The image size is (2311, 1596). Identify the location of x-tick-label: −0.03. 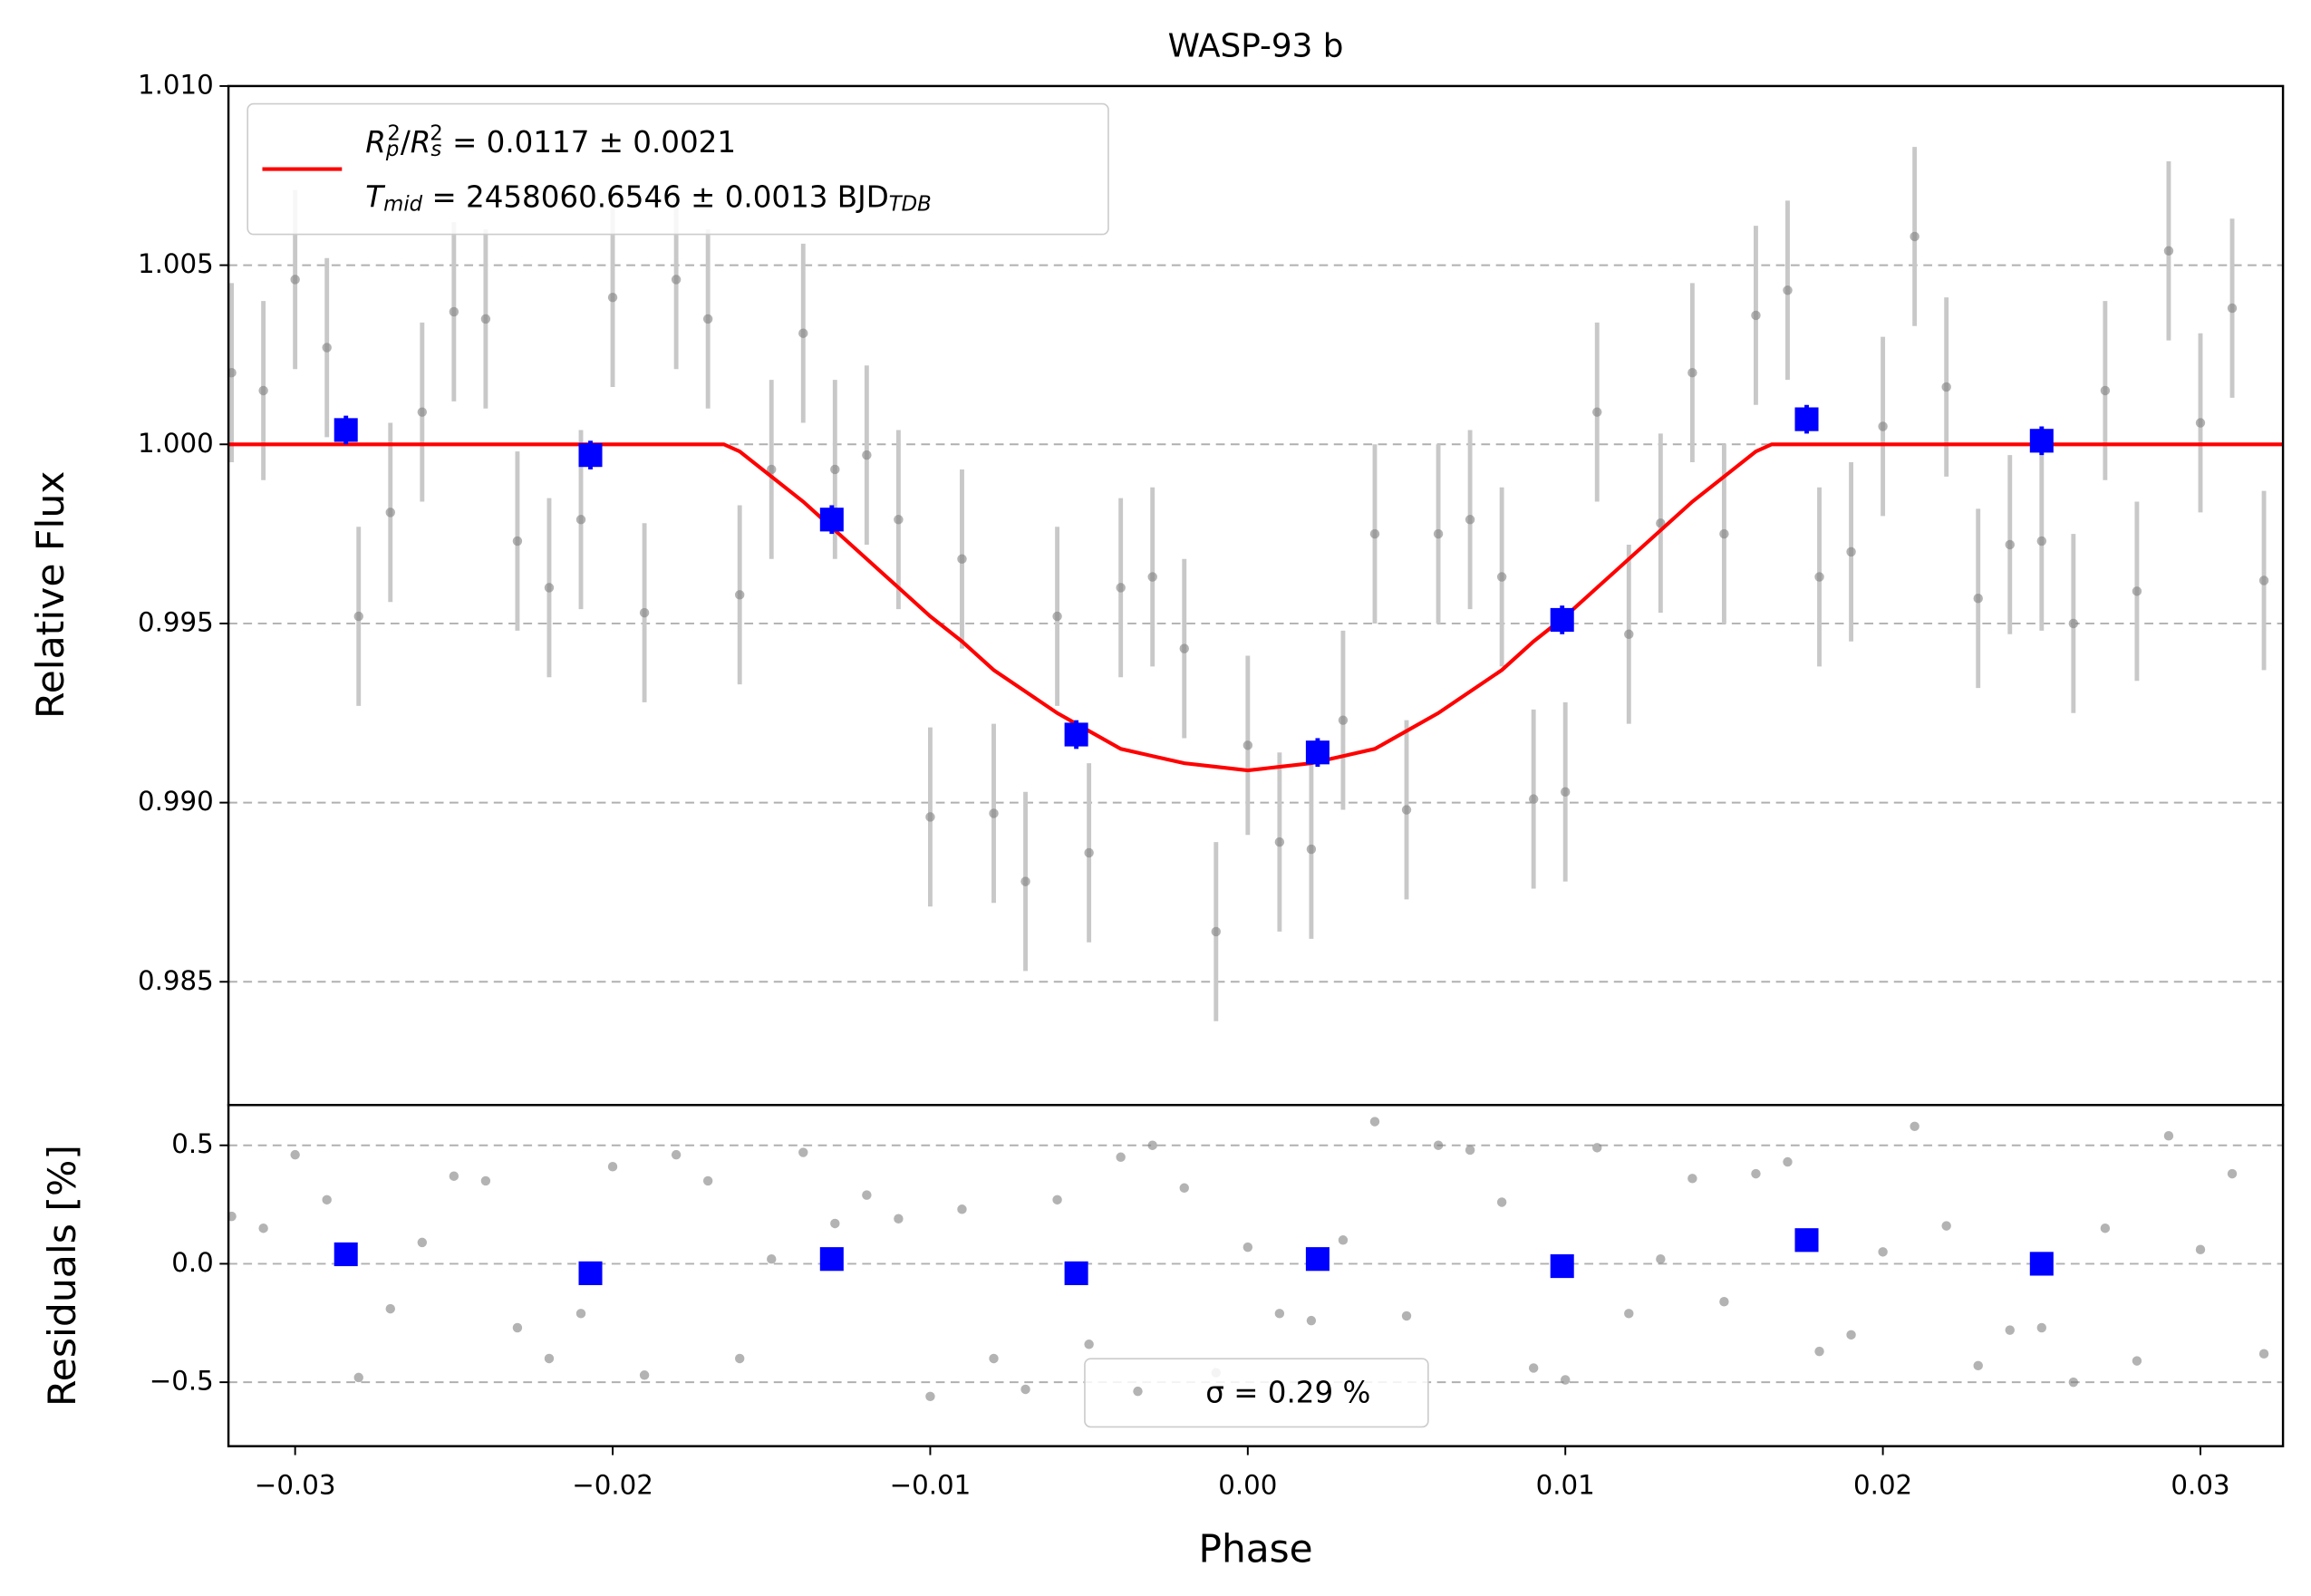
(296, 1484).